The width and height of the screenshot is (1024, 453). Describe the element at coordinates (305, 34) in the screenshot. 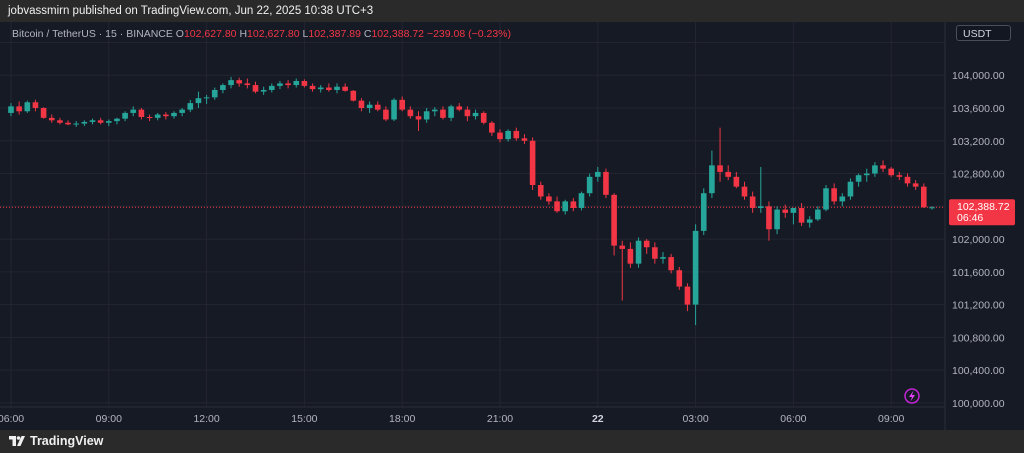

I see `low-label: L` at that location.